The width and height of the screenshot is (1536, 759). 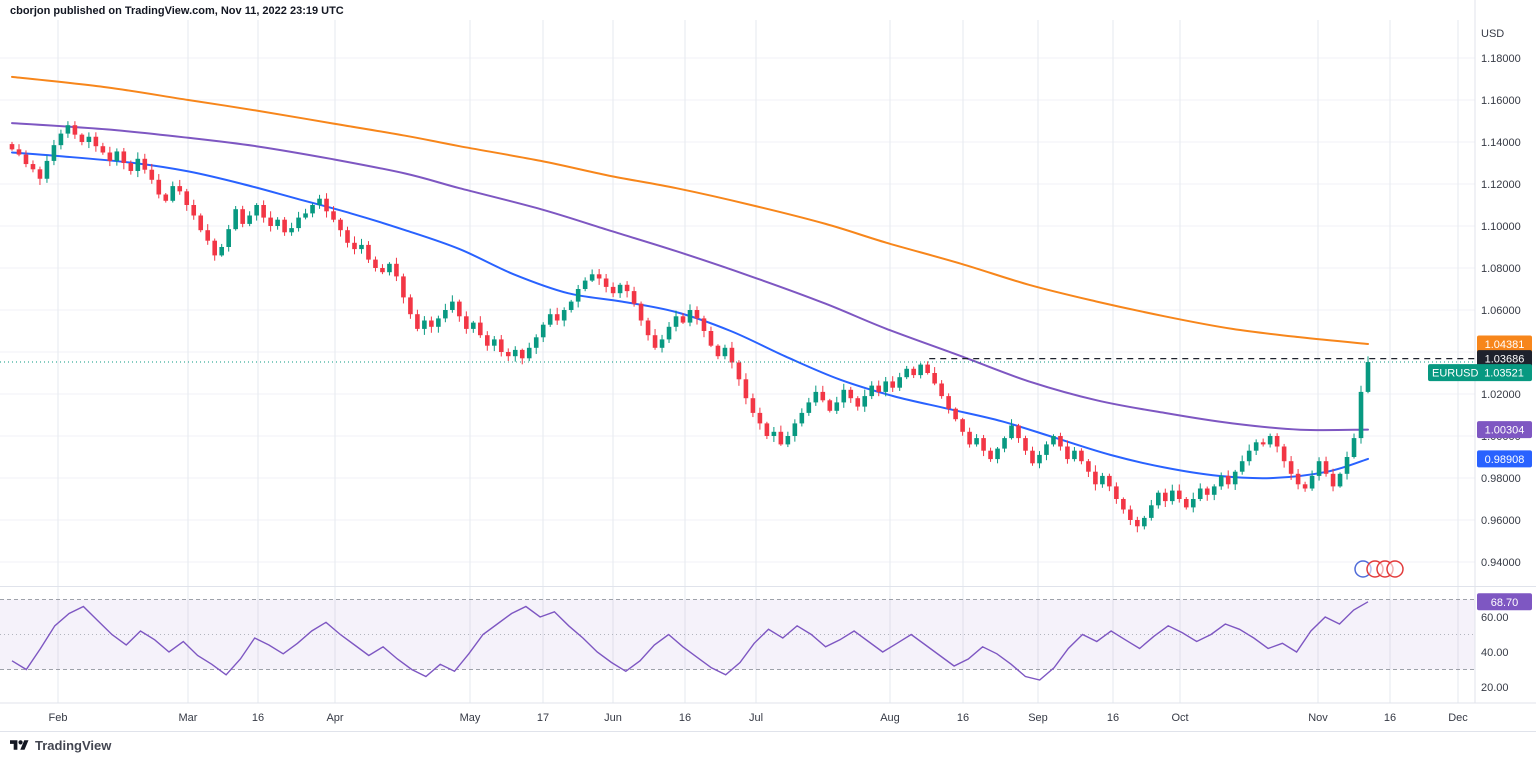 I want to click on rsi-axis-label: 40.00, so click(x=1495, y=653).